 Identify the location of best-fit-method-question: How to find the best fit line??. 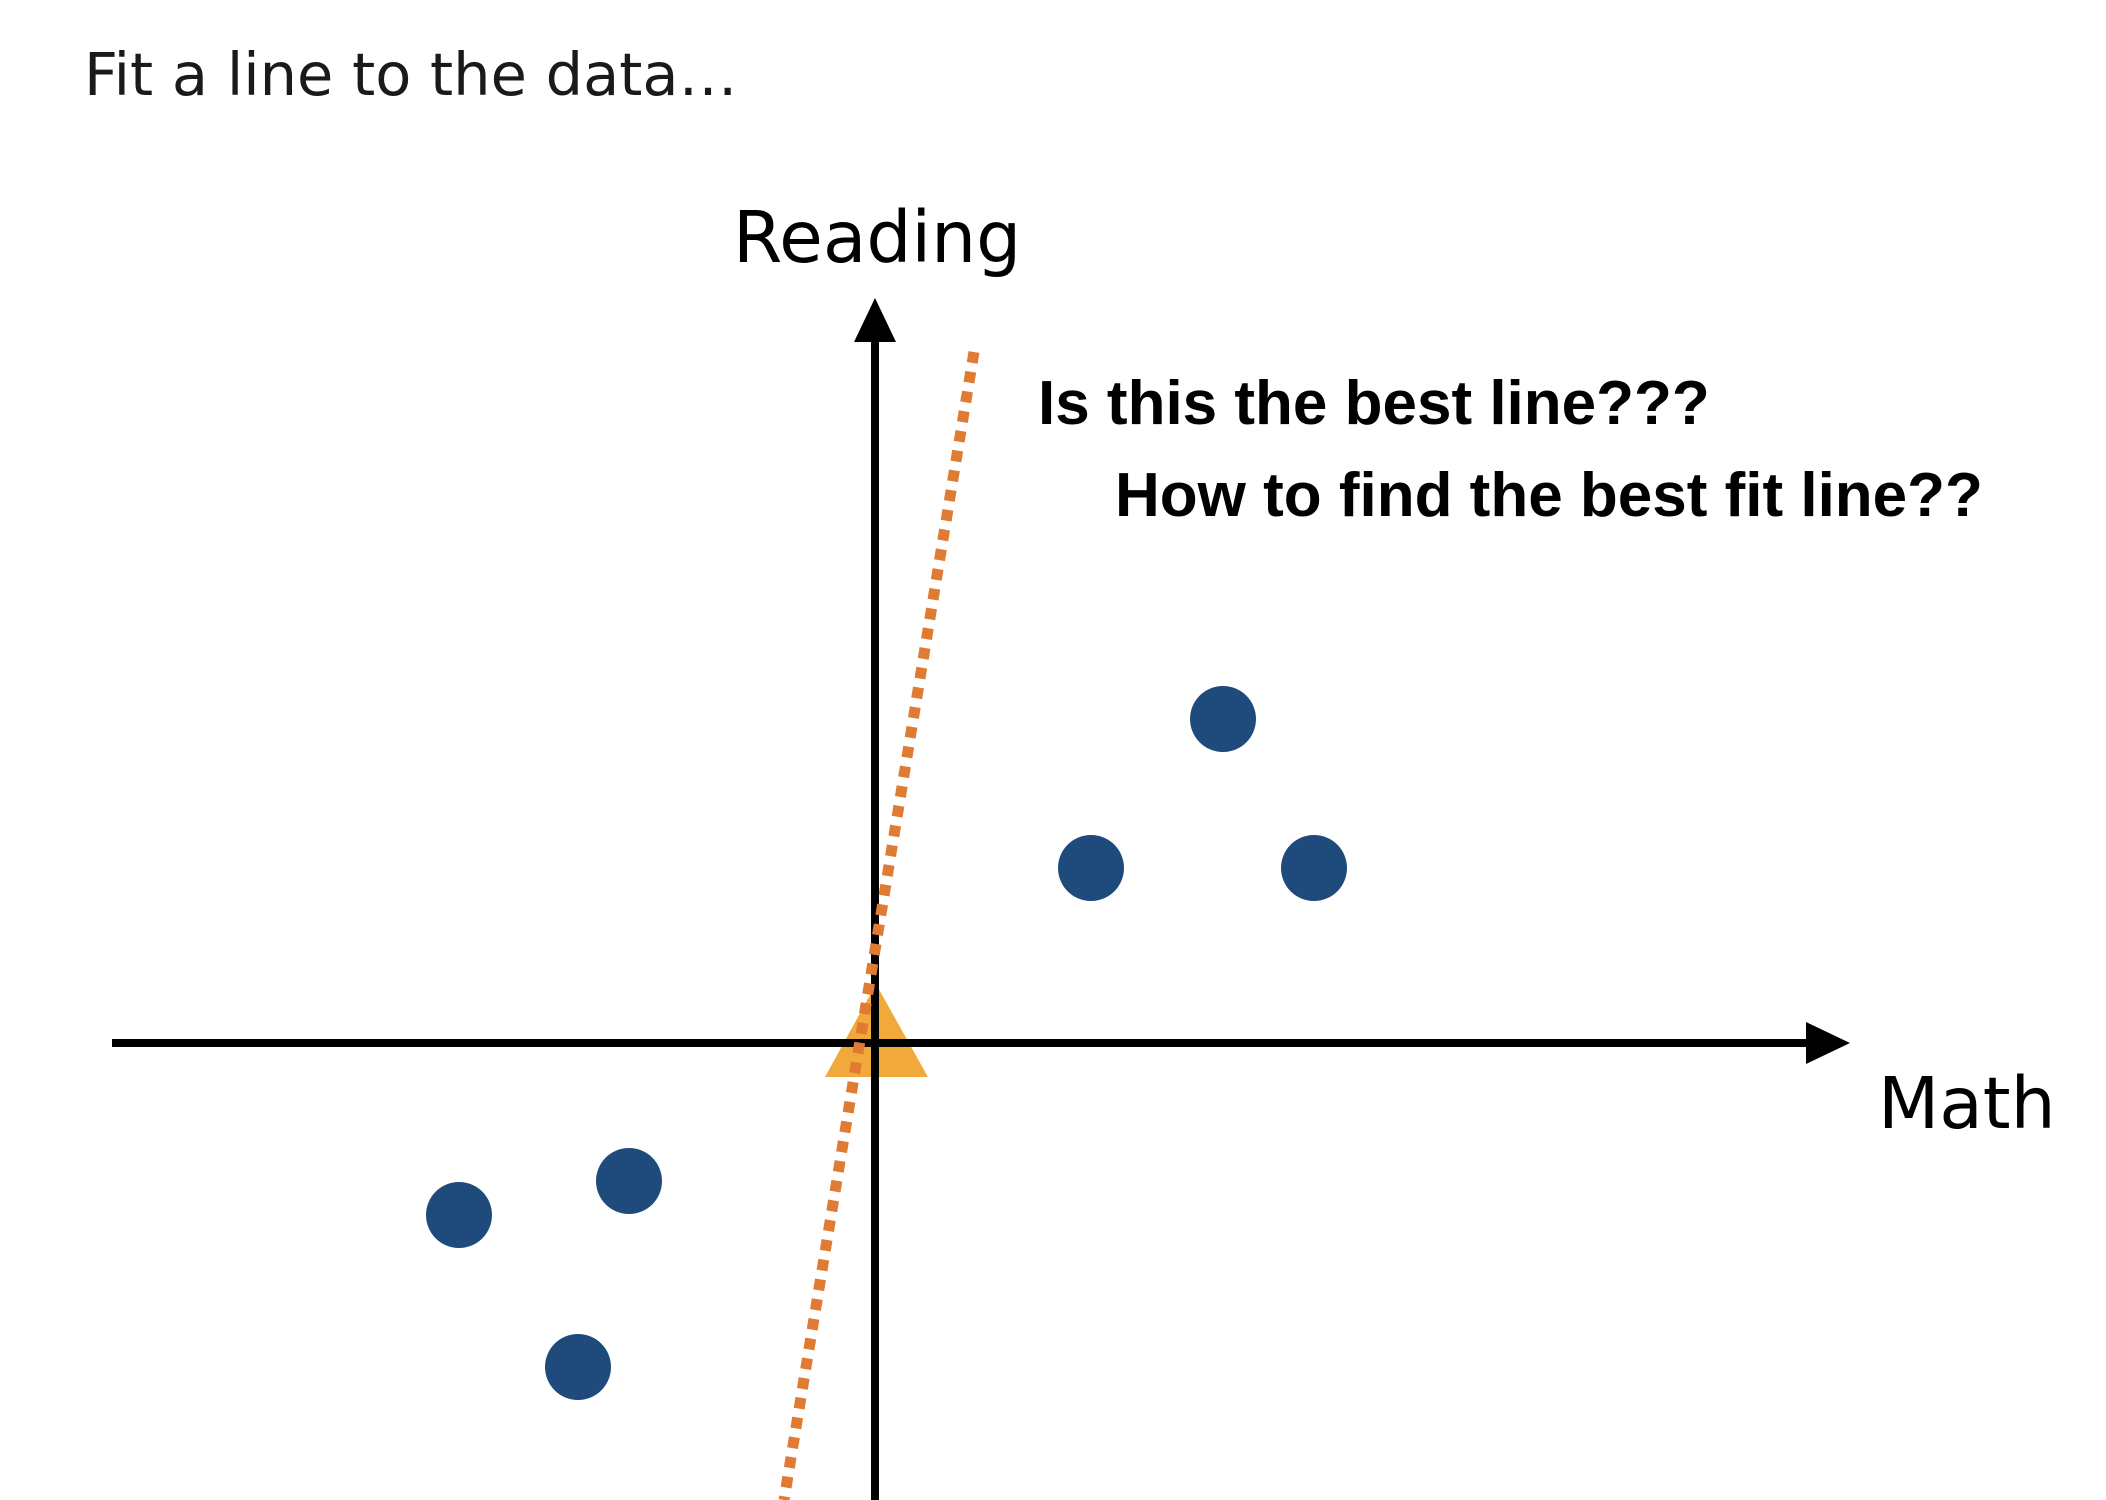
(1549, 495).